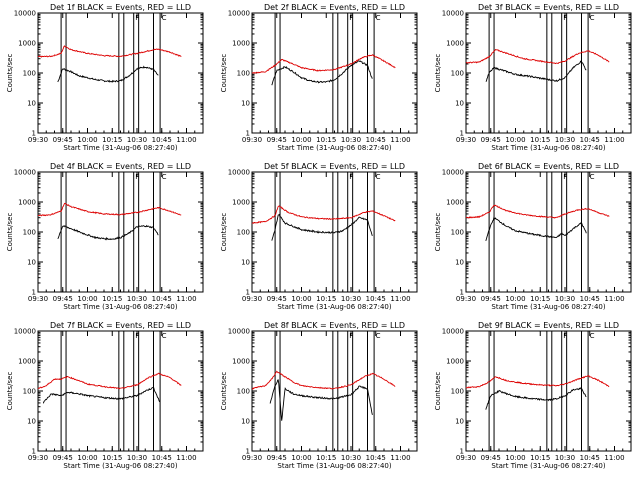  What do you see at coordinates (548, 325) in the screenshot?
I see `chart-title: Det 9f BLACK = Events, RED = LLD` at bounding box center [548, 325].